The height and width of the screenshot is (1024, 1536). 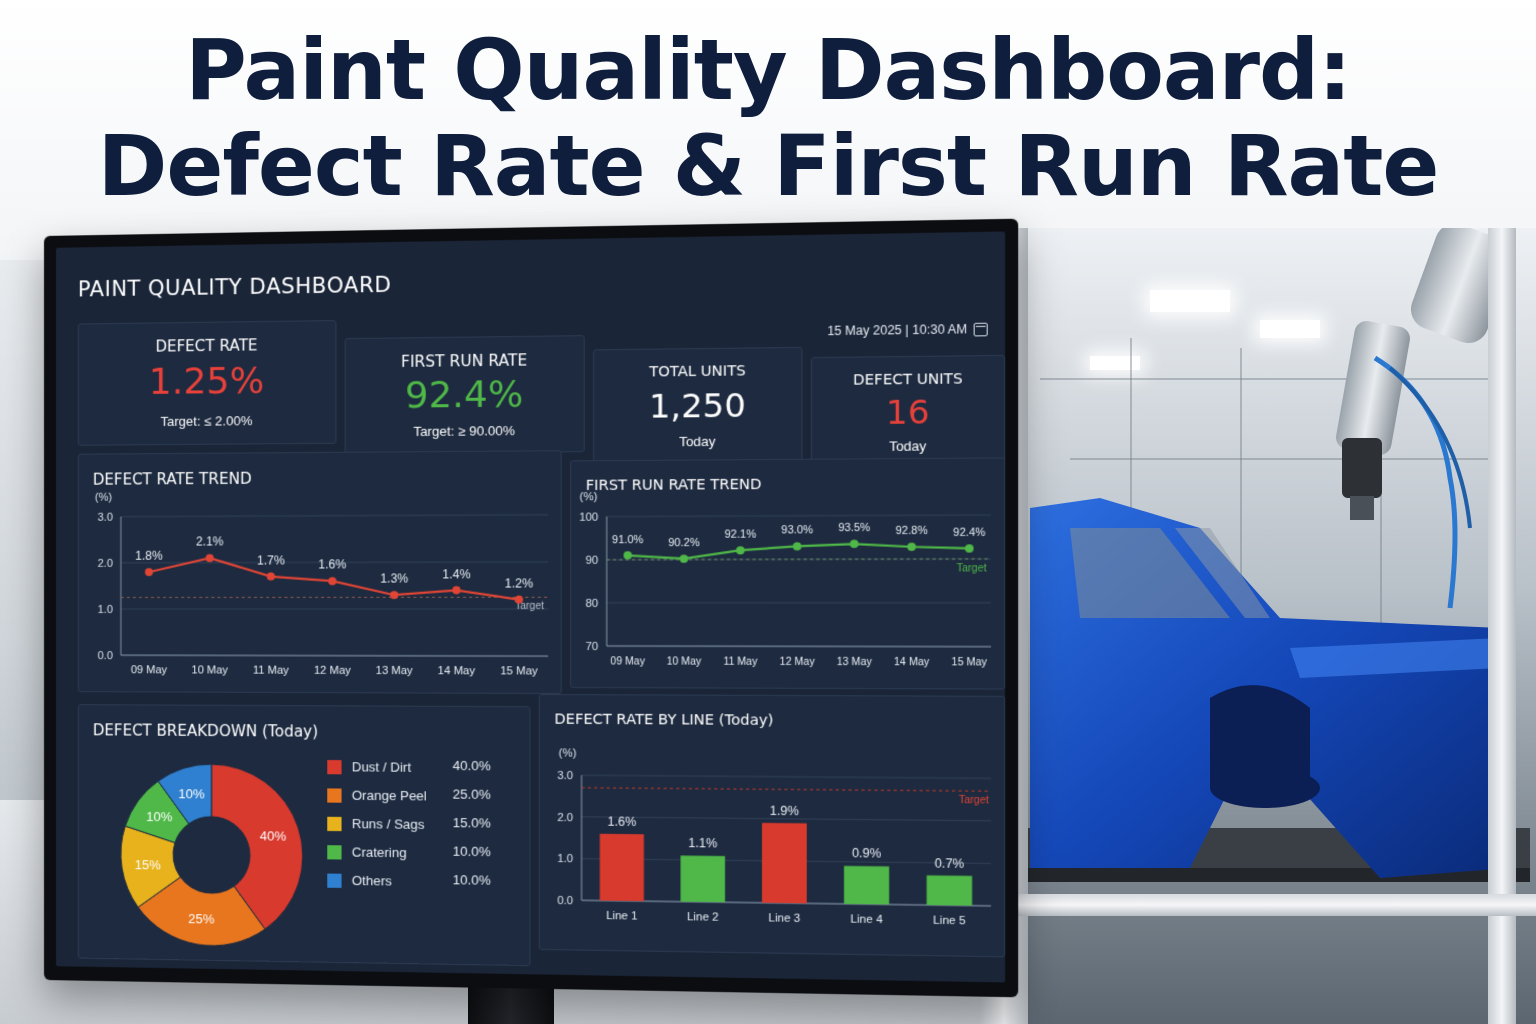 I want to click on bar-value-label: 1.6%, so click(x=621, y=821).